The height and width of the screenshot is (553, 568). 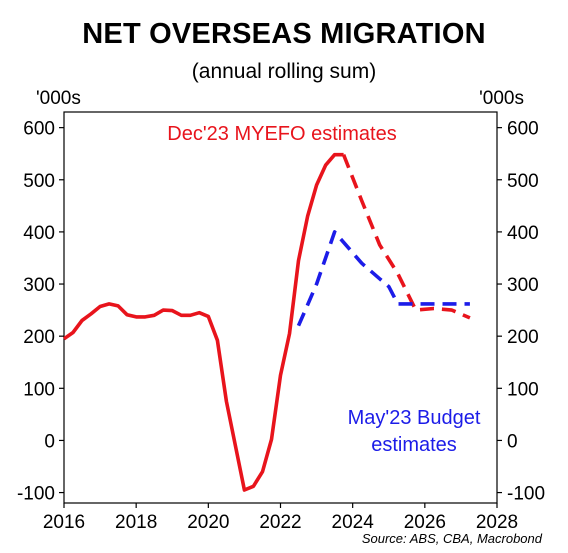 What do you see at coordinates (526, 494) in the screenshot?
I see `y-tick-label-right: -100` at bounding box center [526, 494].